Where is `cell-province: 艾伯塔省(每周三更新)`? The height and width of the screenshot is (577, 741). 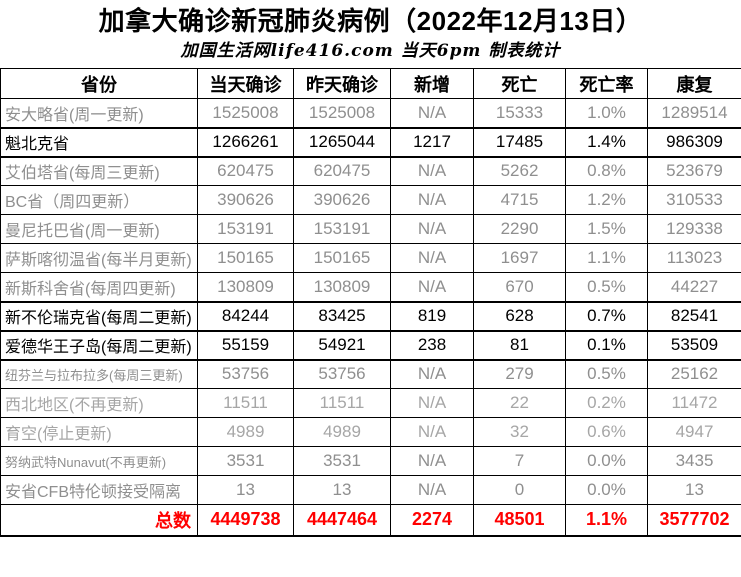 cell-province: 艾伯塔省(每周三更新) is located at coordinates (99, 171).